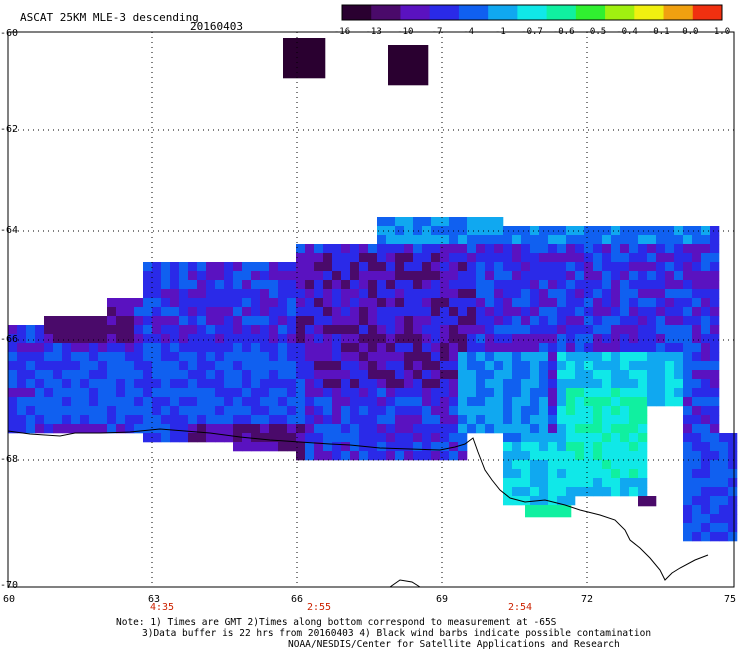 Image resolution: width=740 pixels, height=650 pixels. I want to click on colorbar-label: -0.6, so click(563, 32).